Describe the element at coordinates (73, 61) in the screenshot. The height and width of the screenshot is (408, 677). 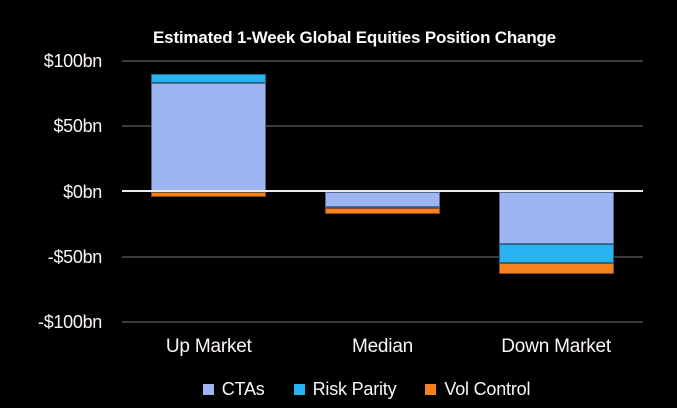
I see `y-axis-tick-label: $100bn` at that location.